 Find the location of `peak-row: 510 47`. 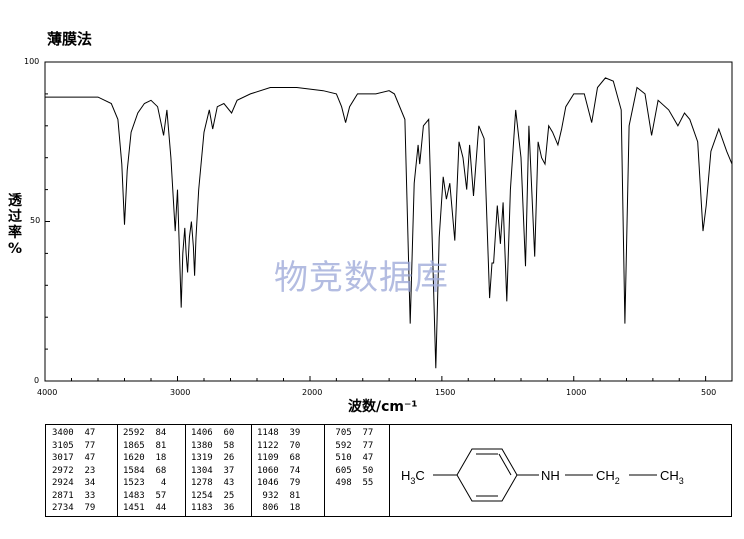

peak-row: 510 47 is located at coordinates (352, 458).